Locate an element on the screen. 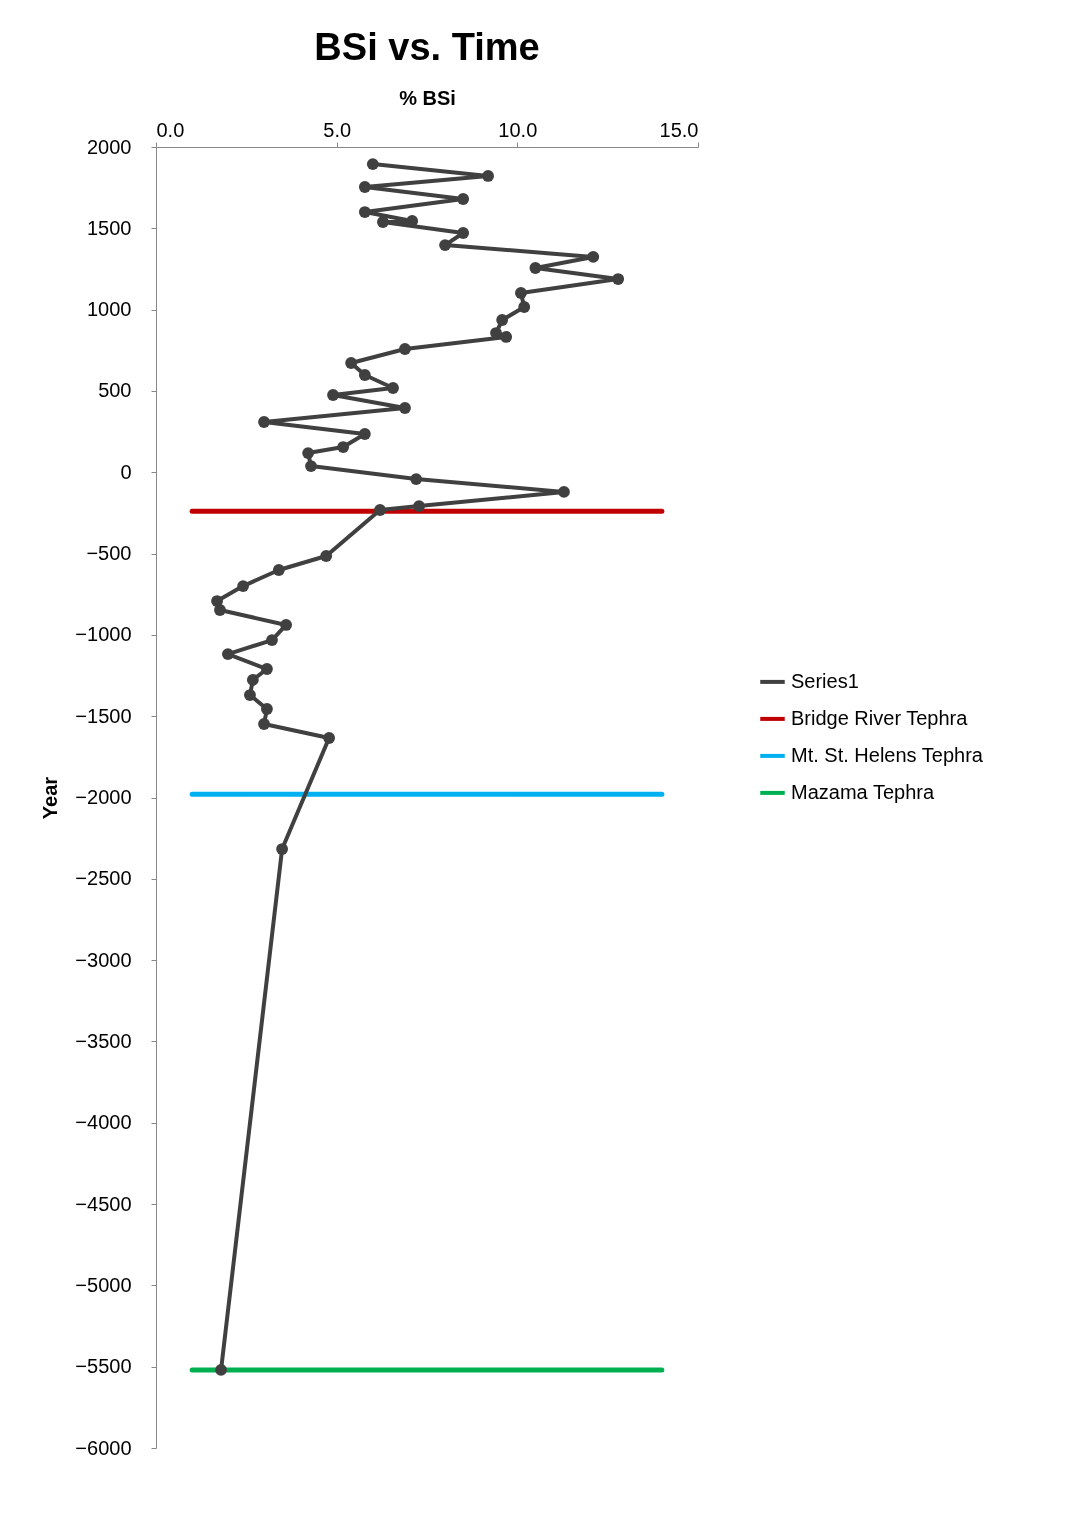 The image size is (1083, 1536). legend-label: Mazama Tephra is located at coordinates (863, 791).